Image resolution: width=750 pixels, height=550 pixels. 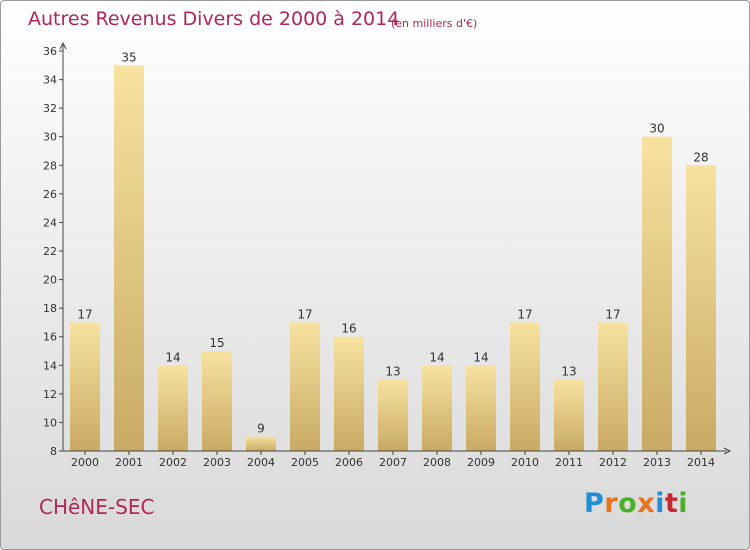 What do you see at coordinates (525, 462) in the screenshot?
I see `x-tick-label: 2010` at bounding box center [525, 462].